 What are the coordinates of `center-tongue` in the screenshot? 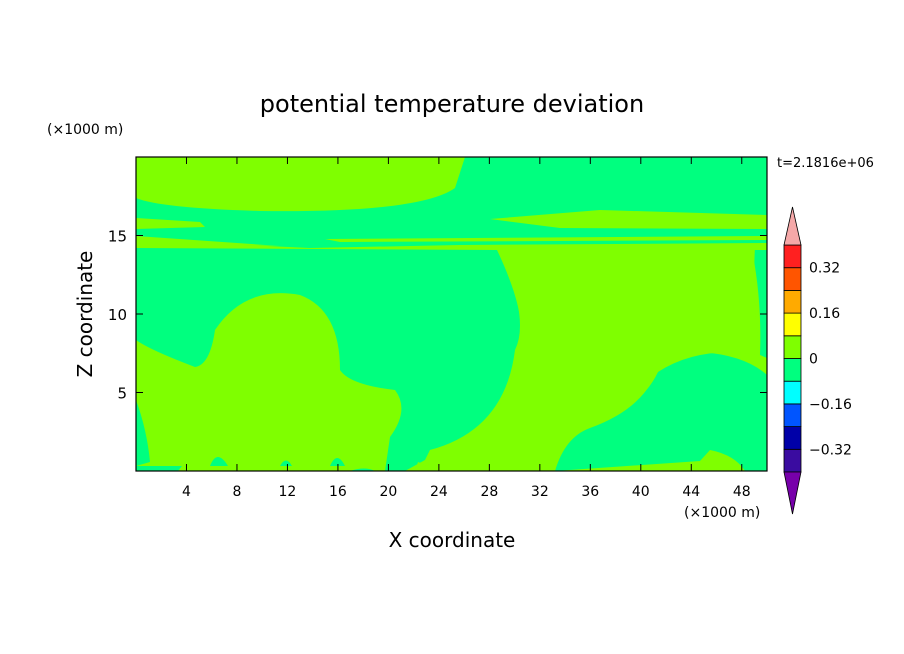 It's located at (592, 359).